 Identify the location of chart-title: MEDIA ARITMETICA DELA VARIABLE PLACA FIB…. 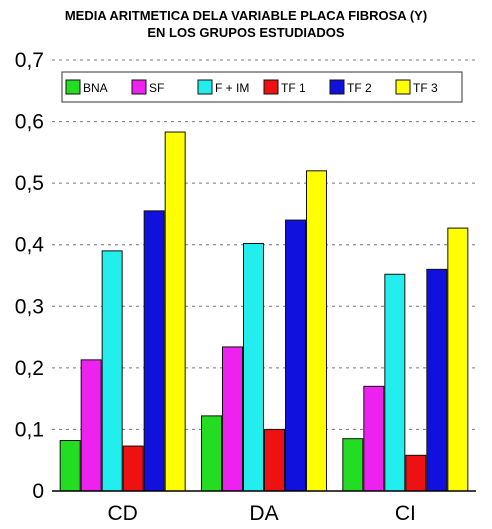
(246, 15).